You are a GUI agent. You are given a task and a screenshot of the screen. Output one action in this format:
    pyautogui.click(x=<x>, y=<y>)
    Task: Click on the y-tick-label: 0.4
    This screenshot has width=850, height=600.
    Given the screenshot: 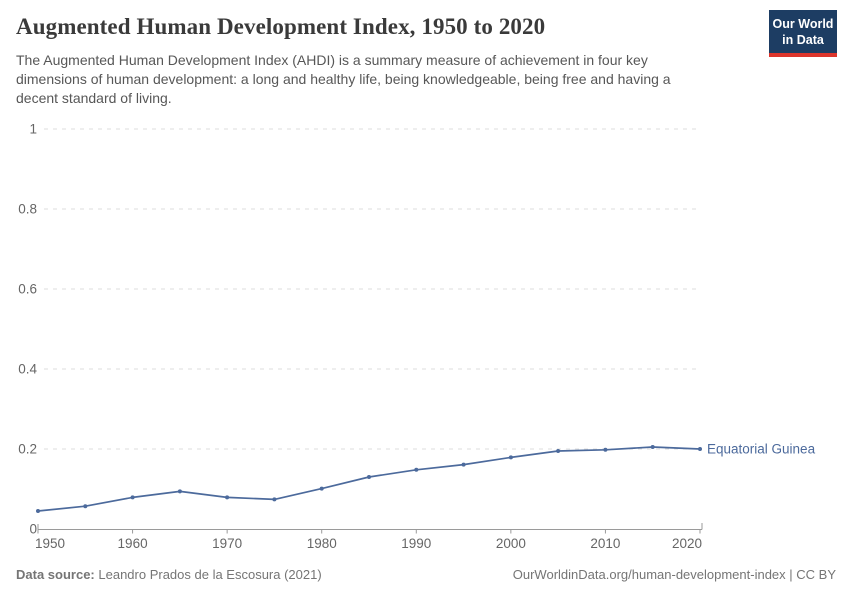 What is the action you would take?
    pyautogui.click(x=27, y=369)
    